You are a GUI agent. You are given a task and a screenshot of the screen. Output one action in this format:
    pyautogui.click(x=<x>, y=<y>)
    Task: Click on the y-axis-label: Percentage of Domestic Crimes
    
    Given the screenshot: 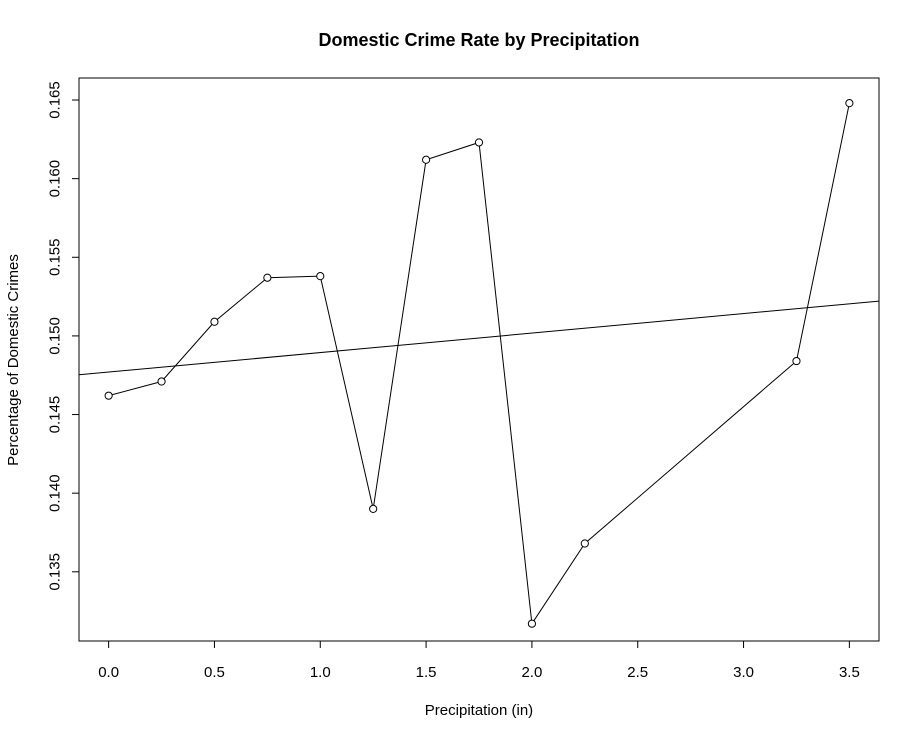 What is the action you would take?
    pyautogui.click(x=13, y=360)
    